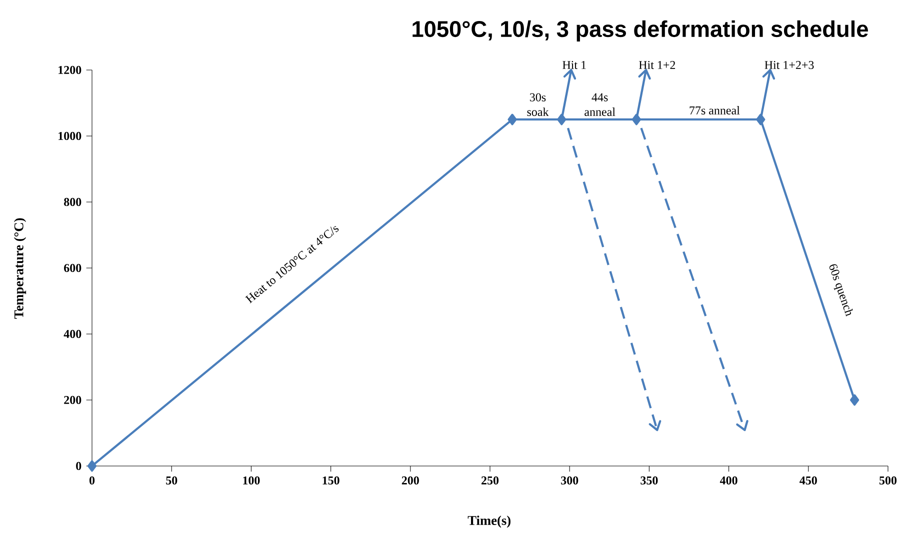  What do you see at coordinates (789, 65) in the screenshot?
I see `text: Hit 1+2+3` at bounding box center [789, 65].